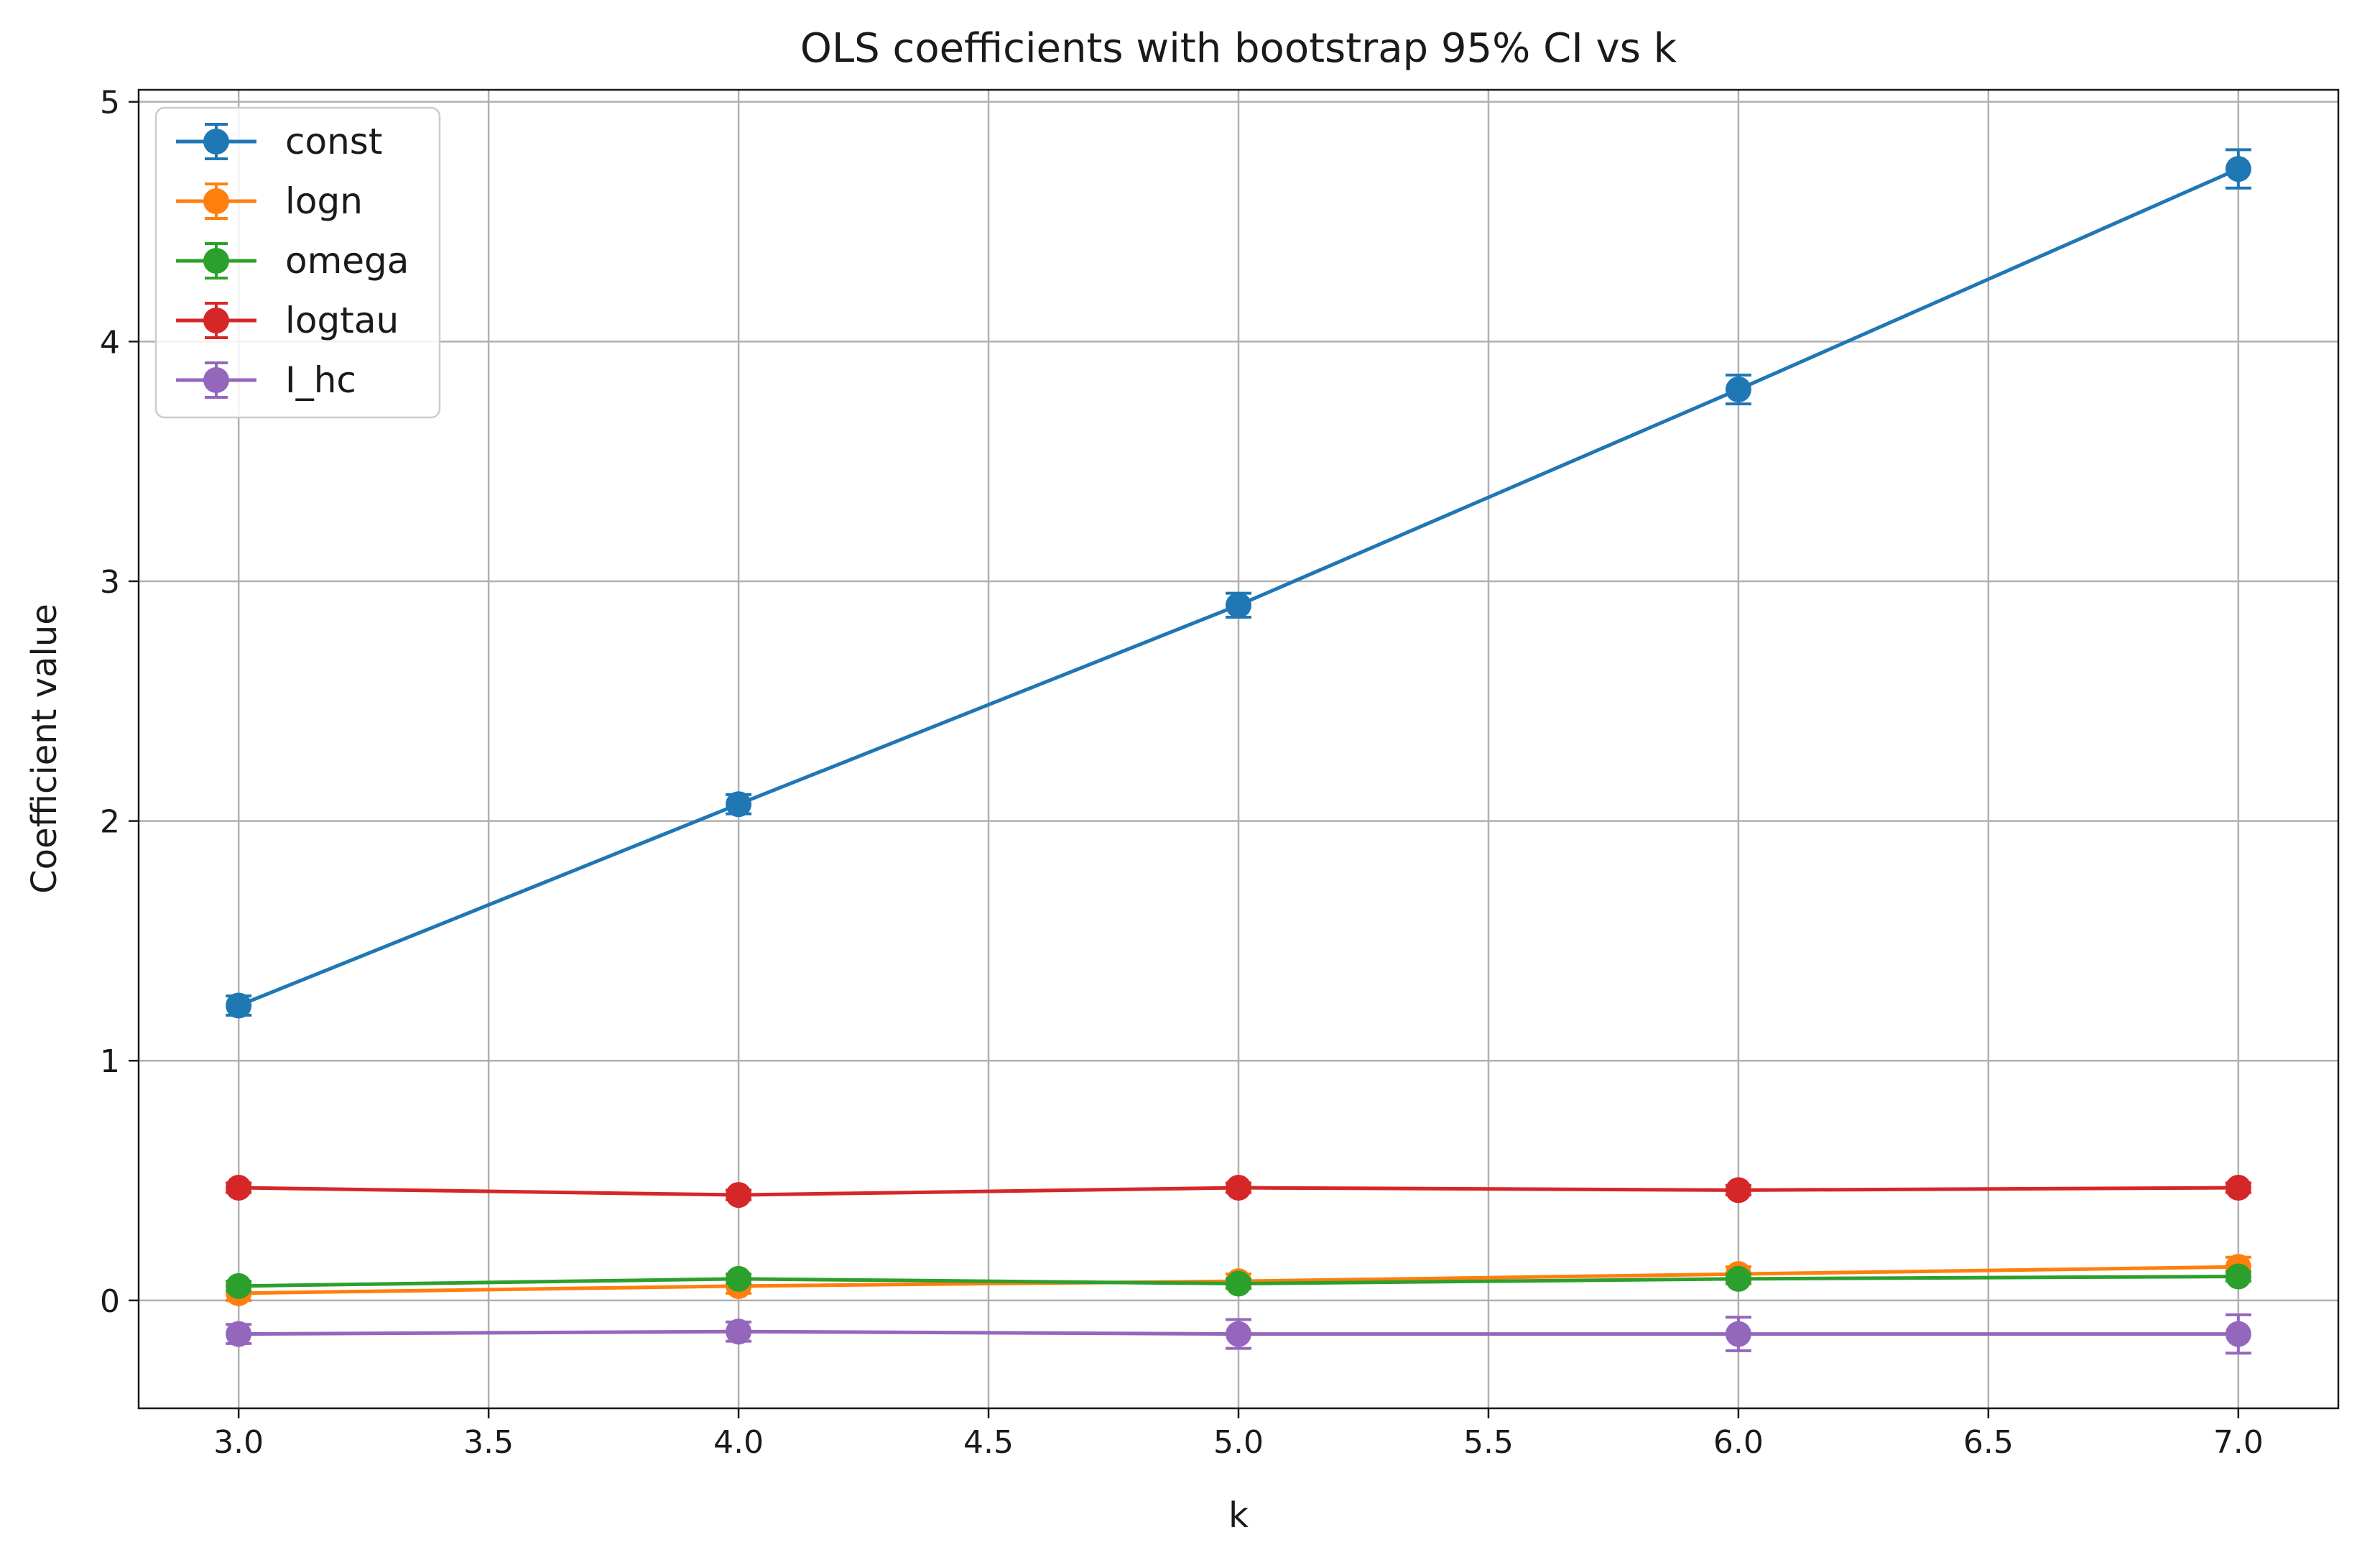 Image resolution: width=2380 pixels, height=1552 pixels. I want to click on legend-label: omega, so click(347, 261).